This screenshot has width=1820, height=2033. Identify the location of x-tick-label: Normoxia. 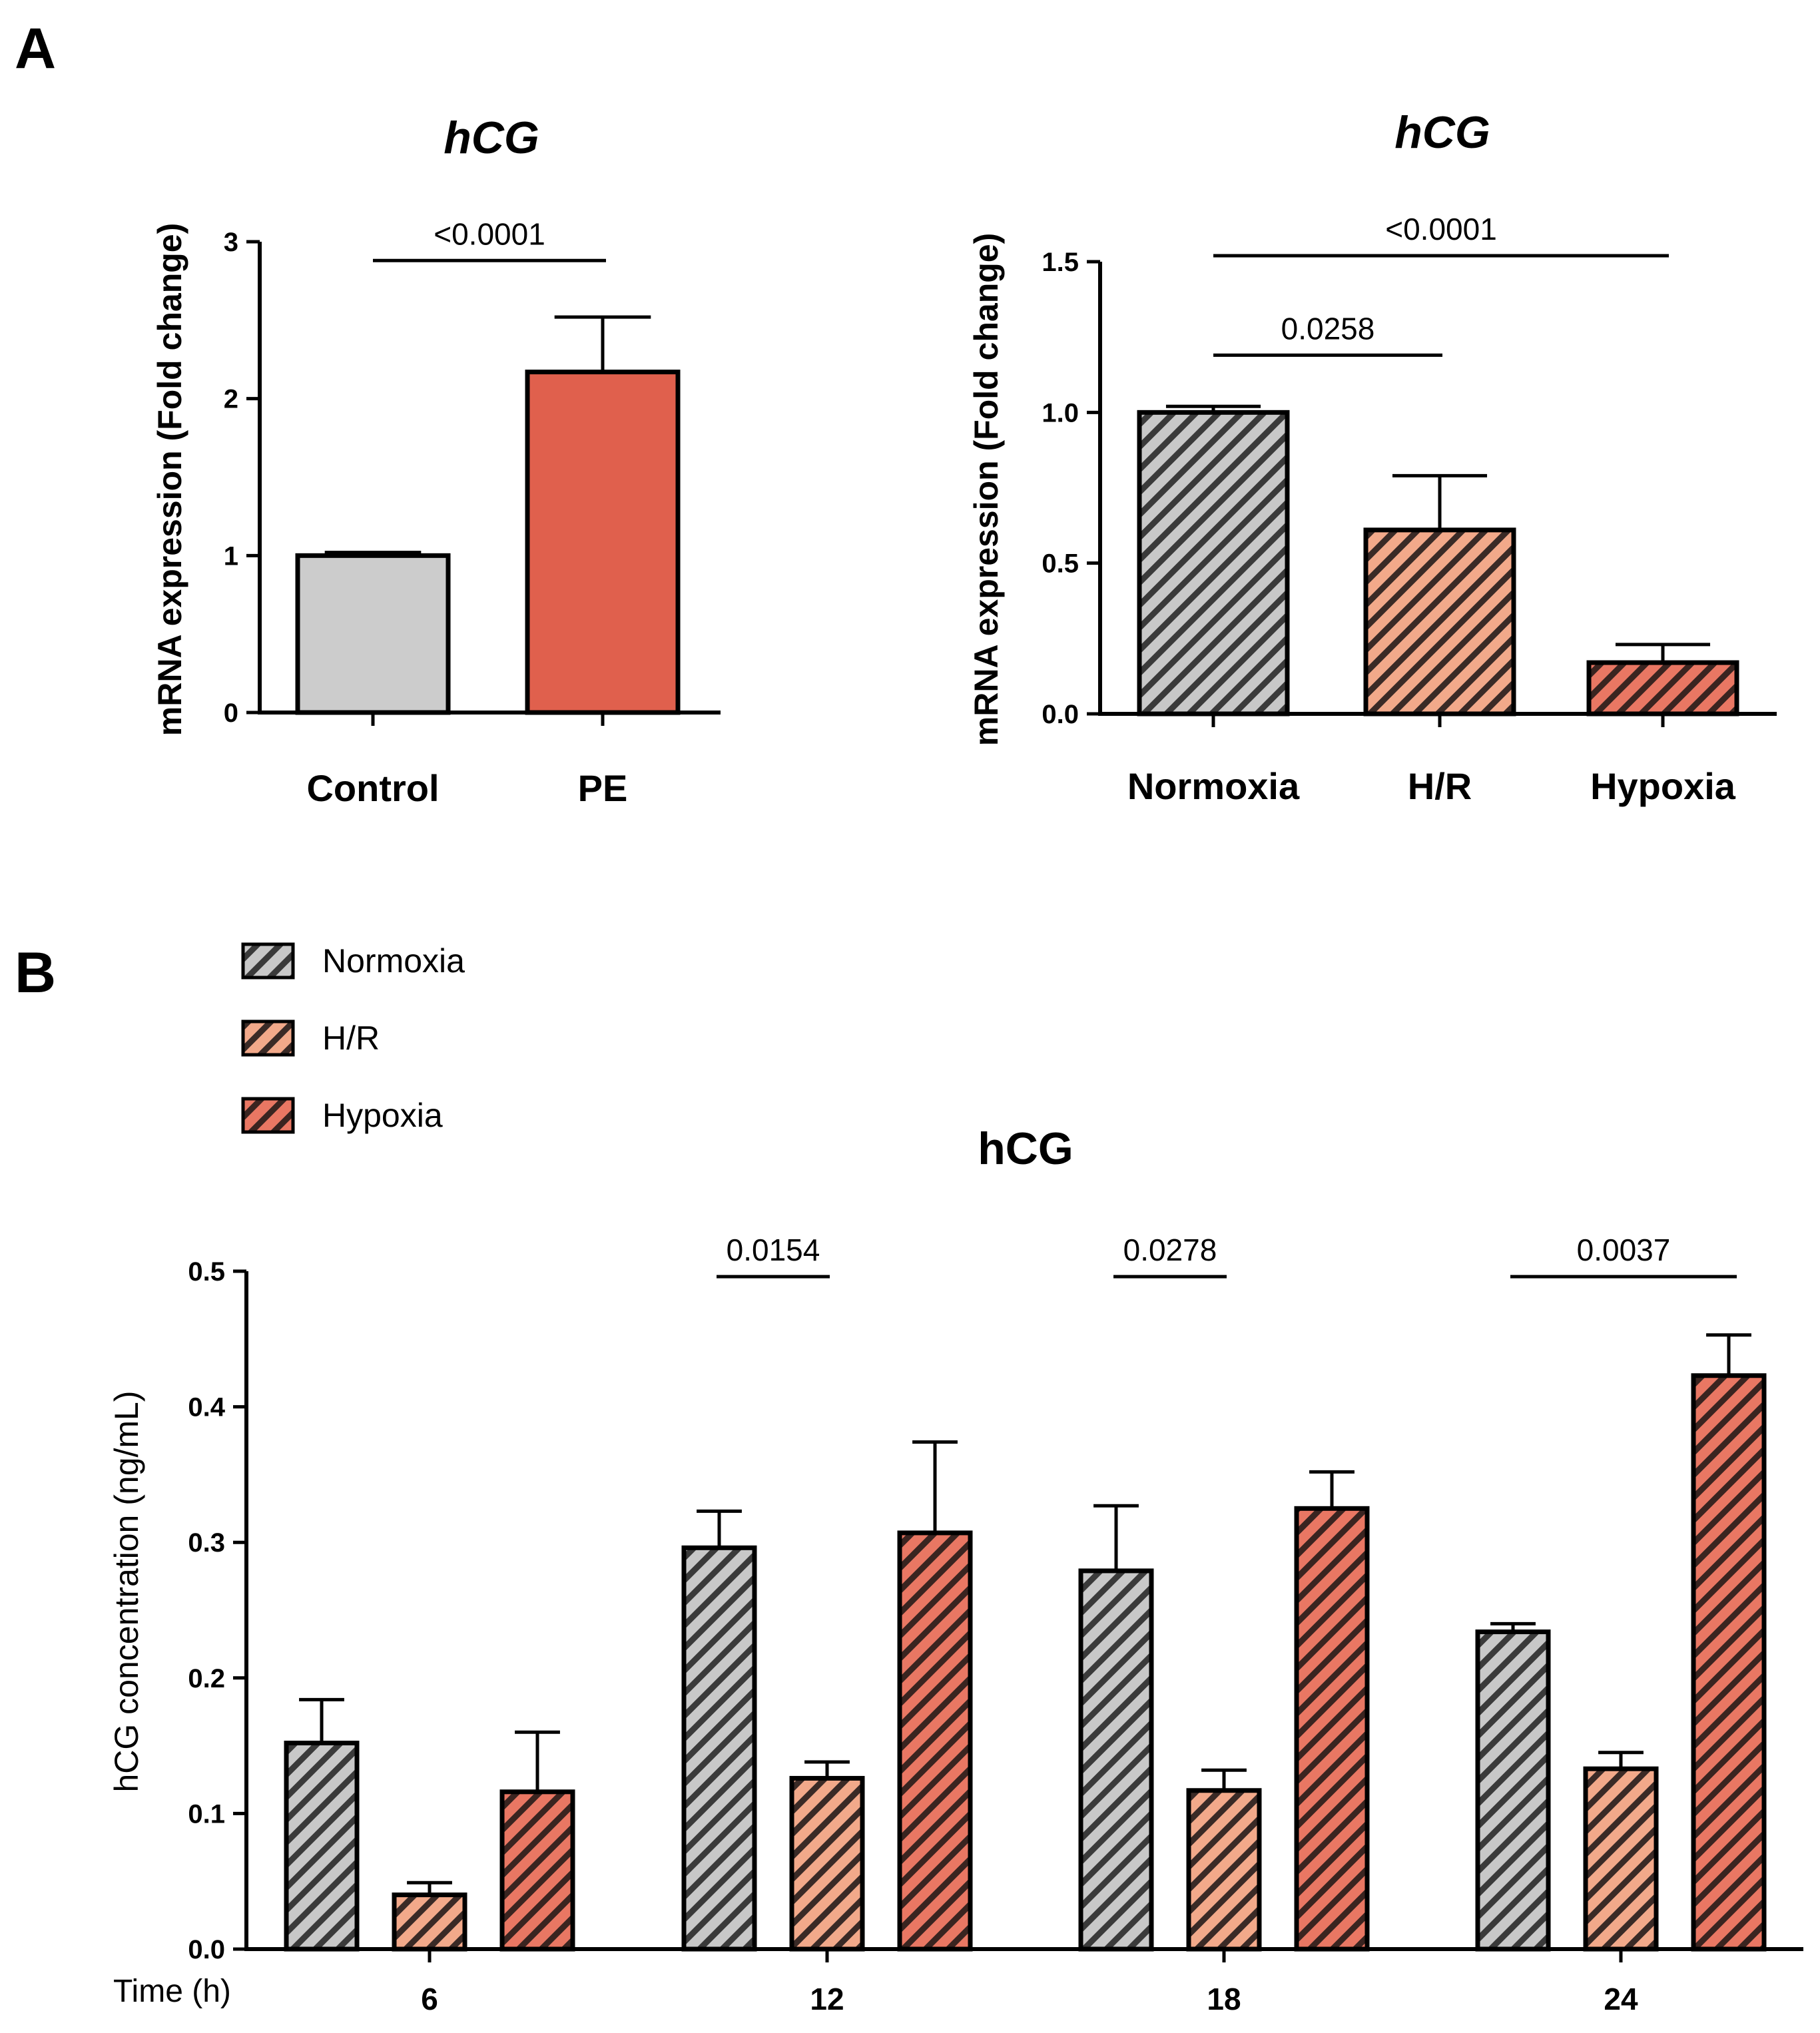
(1213, 786).